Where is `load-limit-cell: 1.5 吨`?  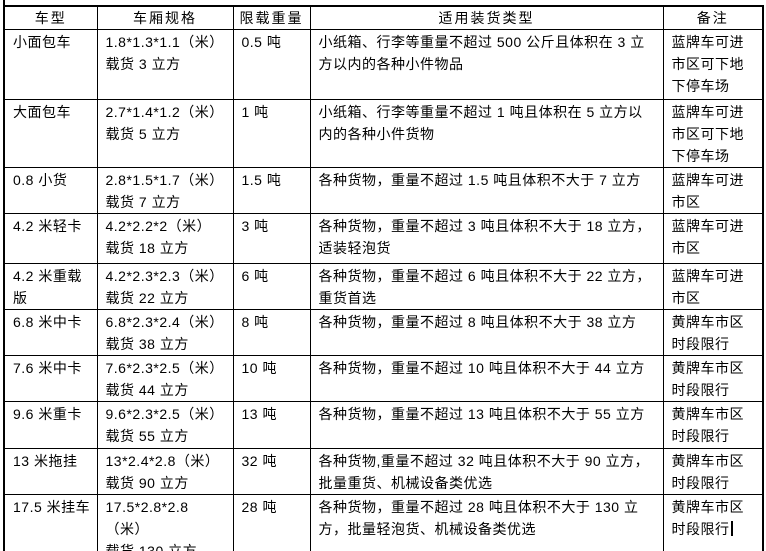 load-limit-cell: 1.5 吨 is located at coordinates (271, 190).